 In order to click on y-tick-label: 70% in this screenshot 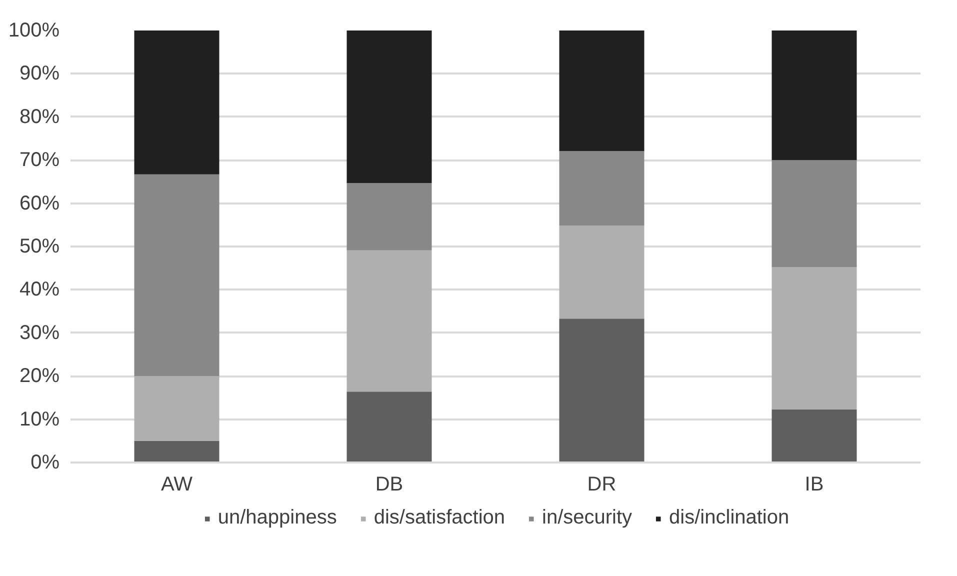, I will do `click(39, 160)`.